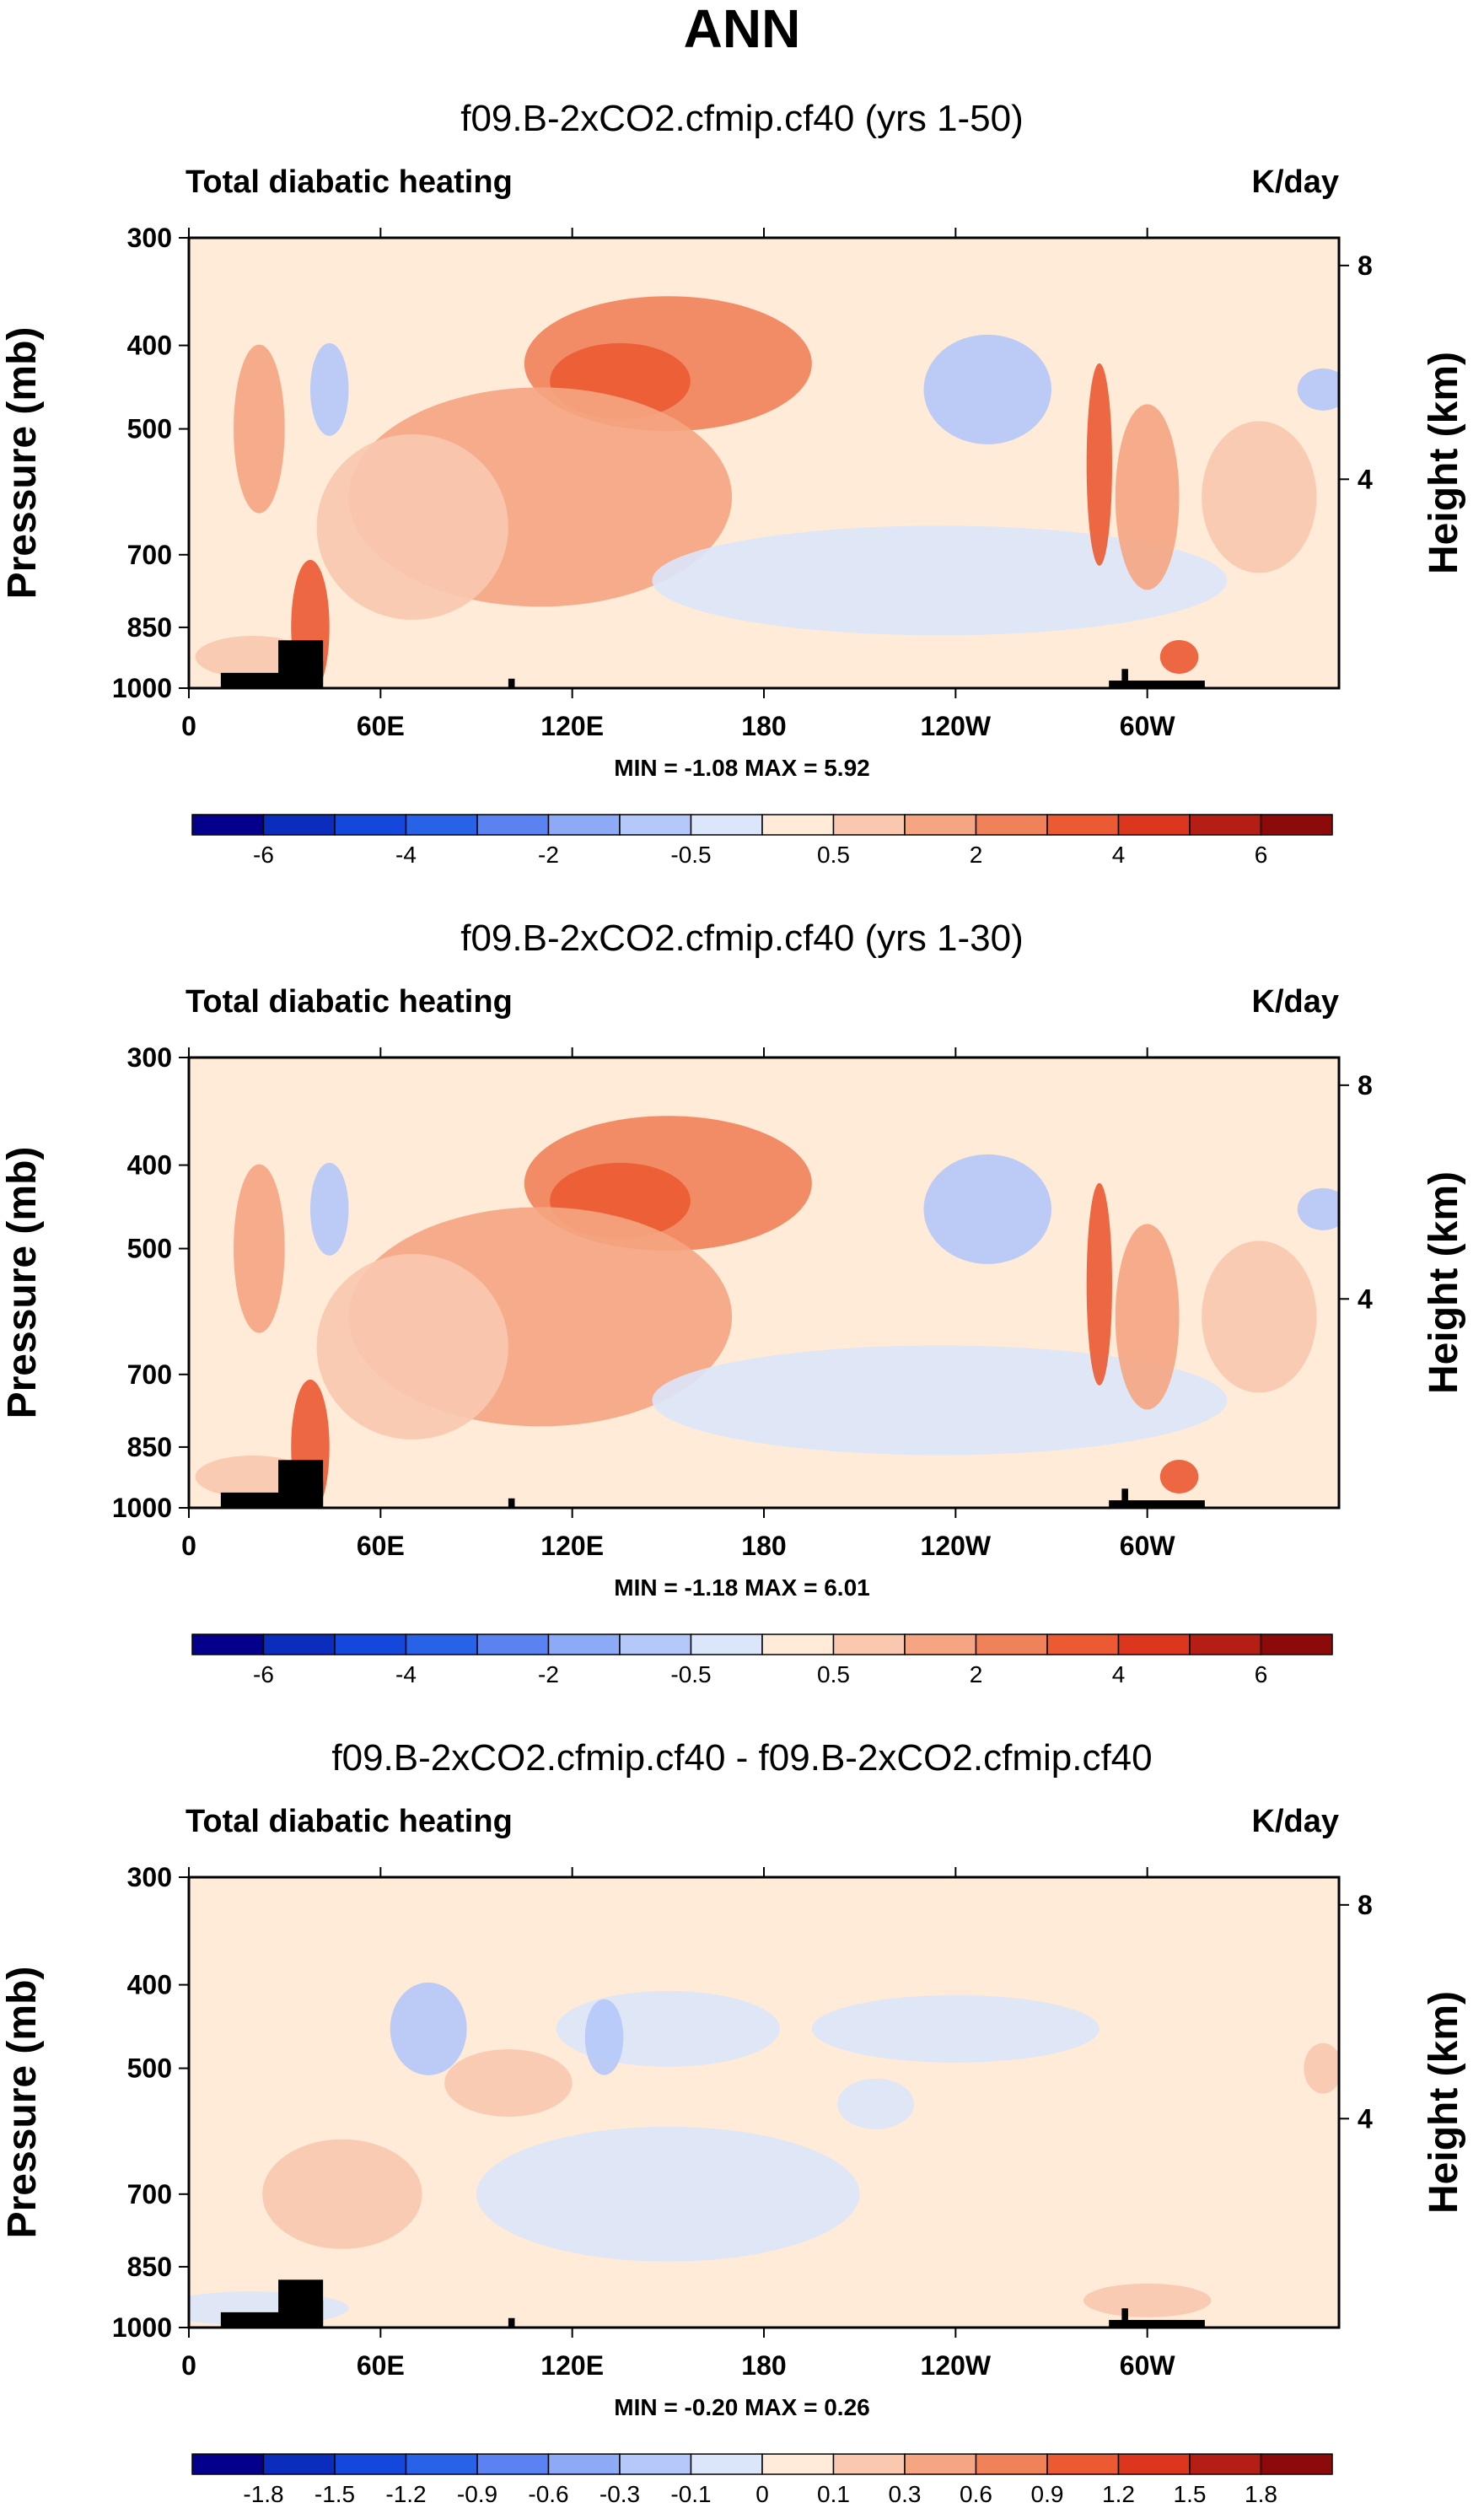 The width and height of the screenshot is (1484, 2508). What do you see at coordinates (477, 2494) in the screenshot?
I see `colorbar-label: -0.9` at bounding box center [477, 2494].